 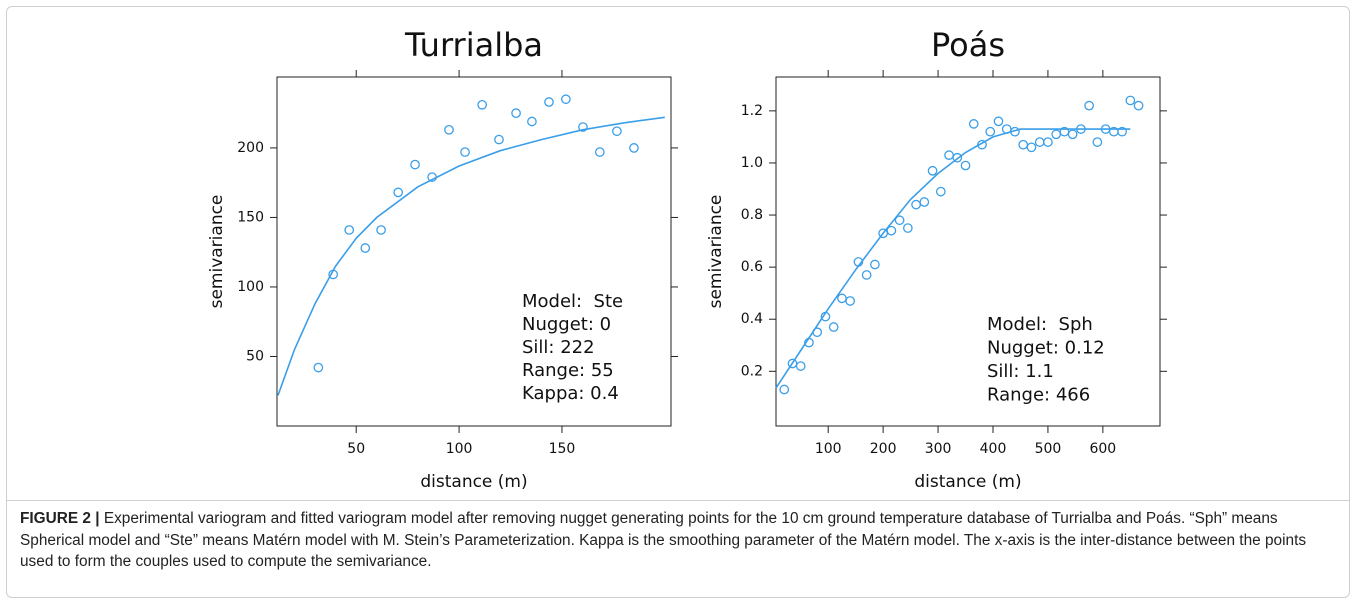 What do you see at coordinates (968, 45) in the screenshot?
I see `chart-title: Poás` at bounding box center [968, 45].